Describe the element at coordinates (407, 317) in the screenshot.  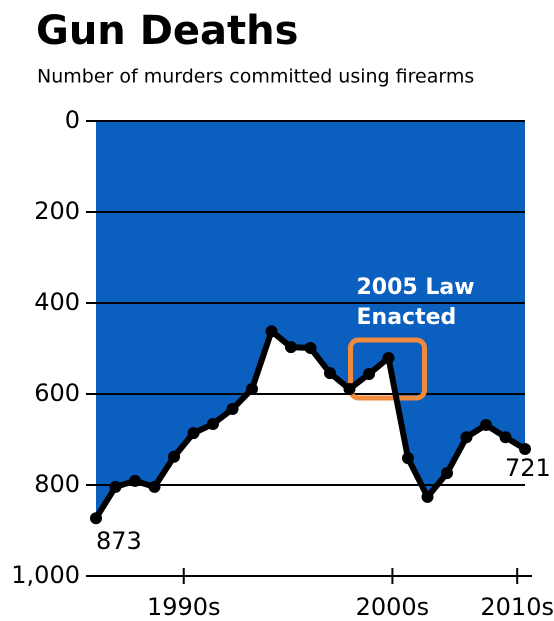
I see `annotation-text: Enacted` at that location.